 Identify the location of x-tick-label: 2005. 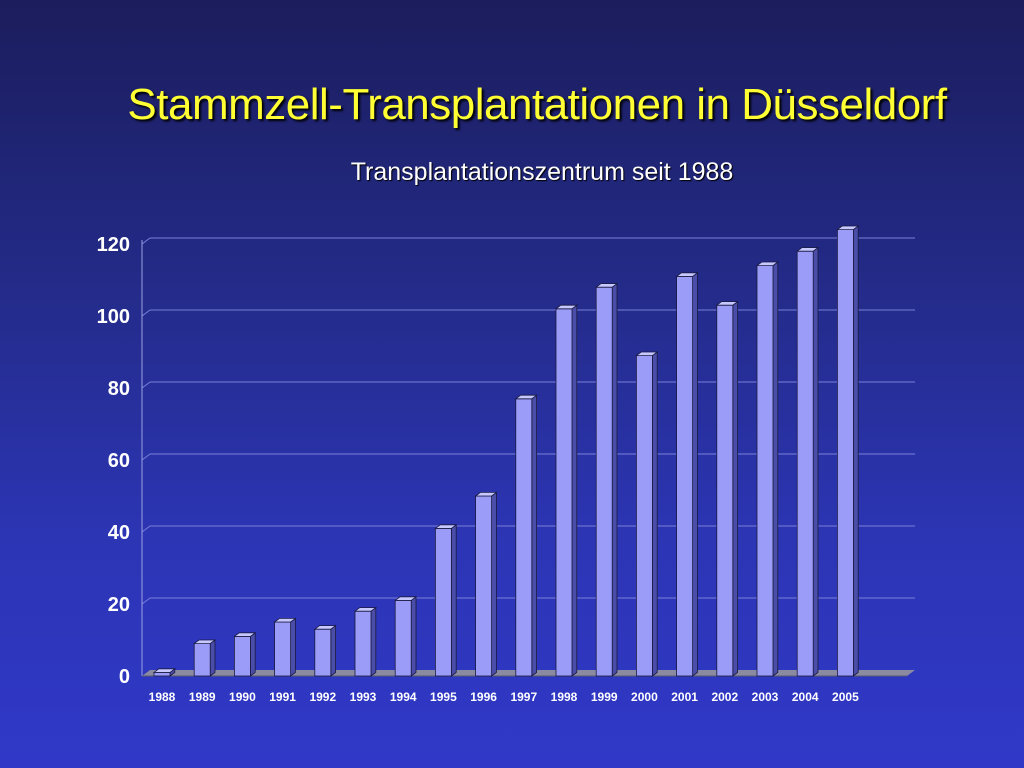
(845, 697).